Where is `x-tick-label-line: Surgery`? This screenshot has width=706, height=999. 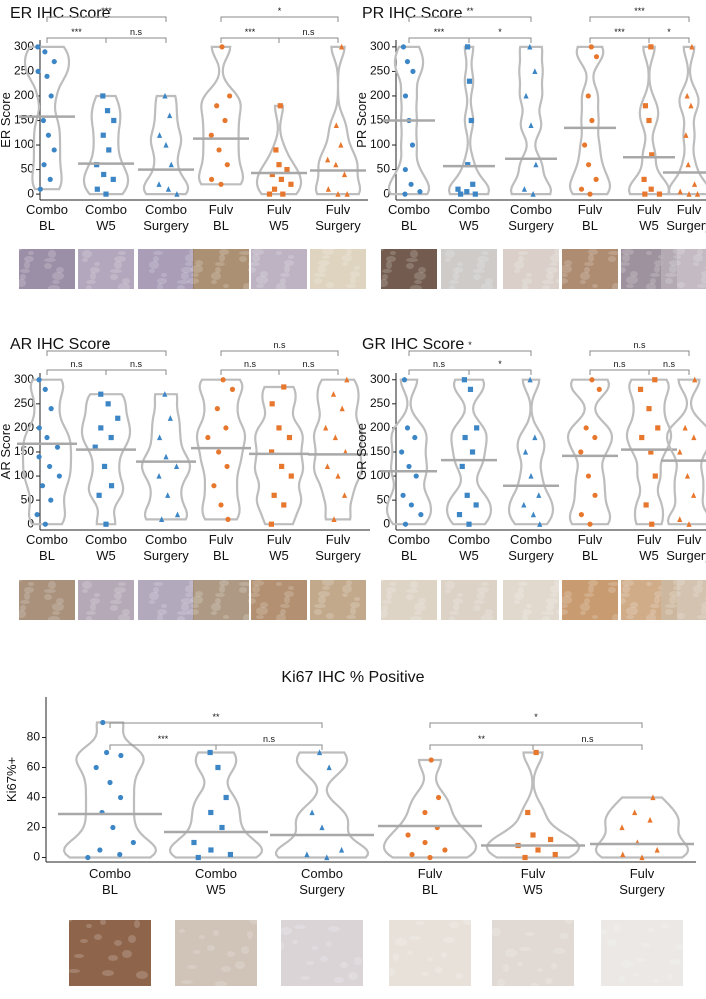 x-tick-label-line: Surgery is located at coordinates (338, 225).